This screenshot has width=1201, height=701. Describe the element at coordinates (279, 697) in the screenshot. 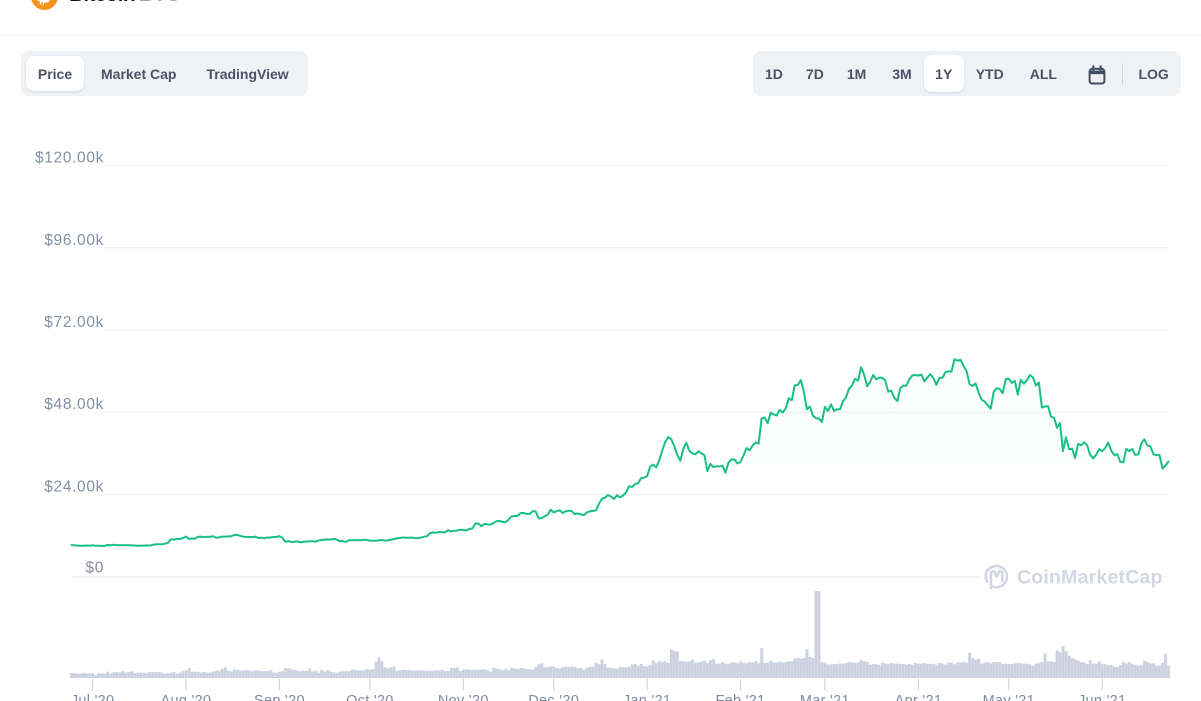

I see `svg-text: Sep '20` at that location.